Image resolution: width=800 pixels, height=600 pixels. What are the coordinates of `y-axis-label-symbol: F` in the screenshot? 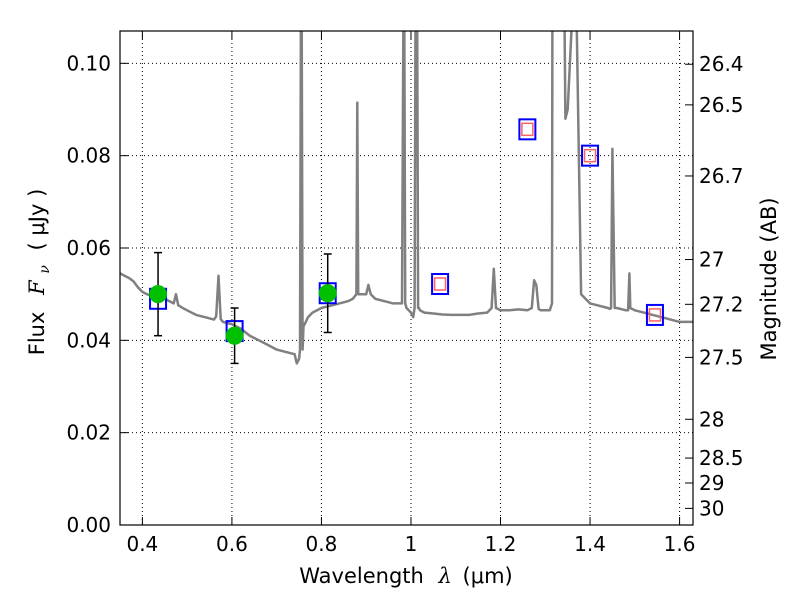 It's located at (37, 287).